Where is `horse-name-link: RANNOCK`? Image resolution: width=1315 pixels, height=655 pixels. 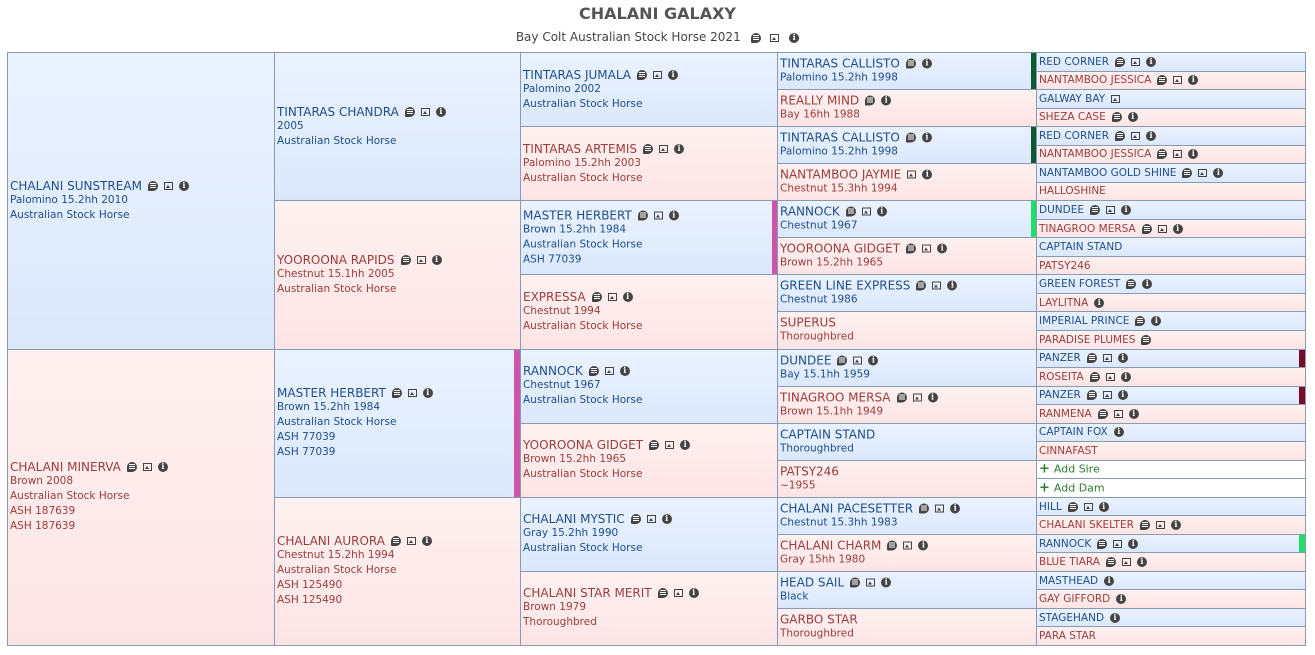 horse-name-link: RANNOCK is located at coordinates (907, 212).